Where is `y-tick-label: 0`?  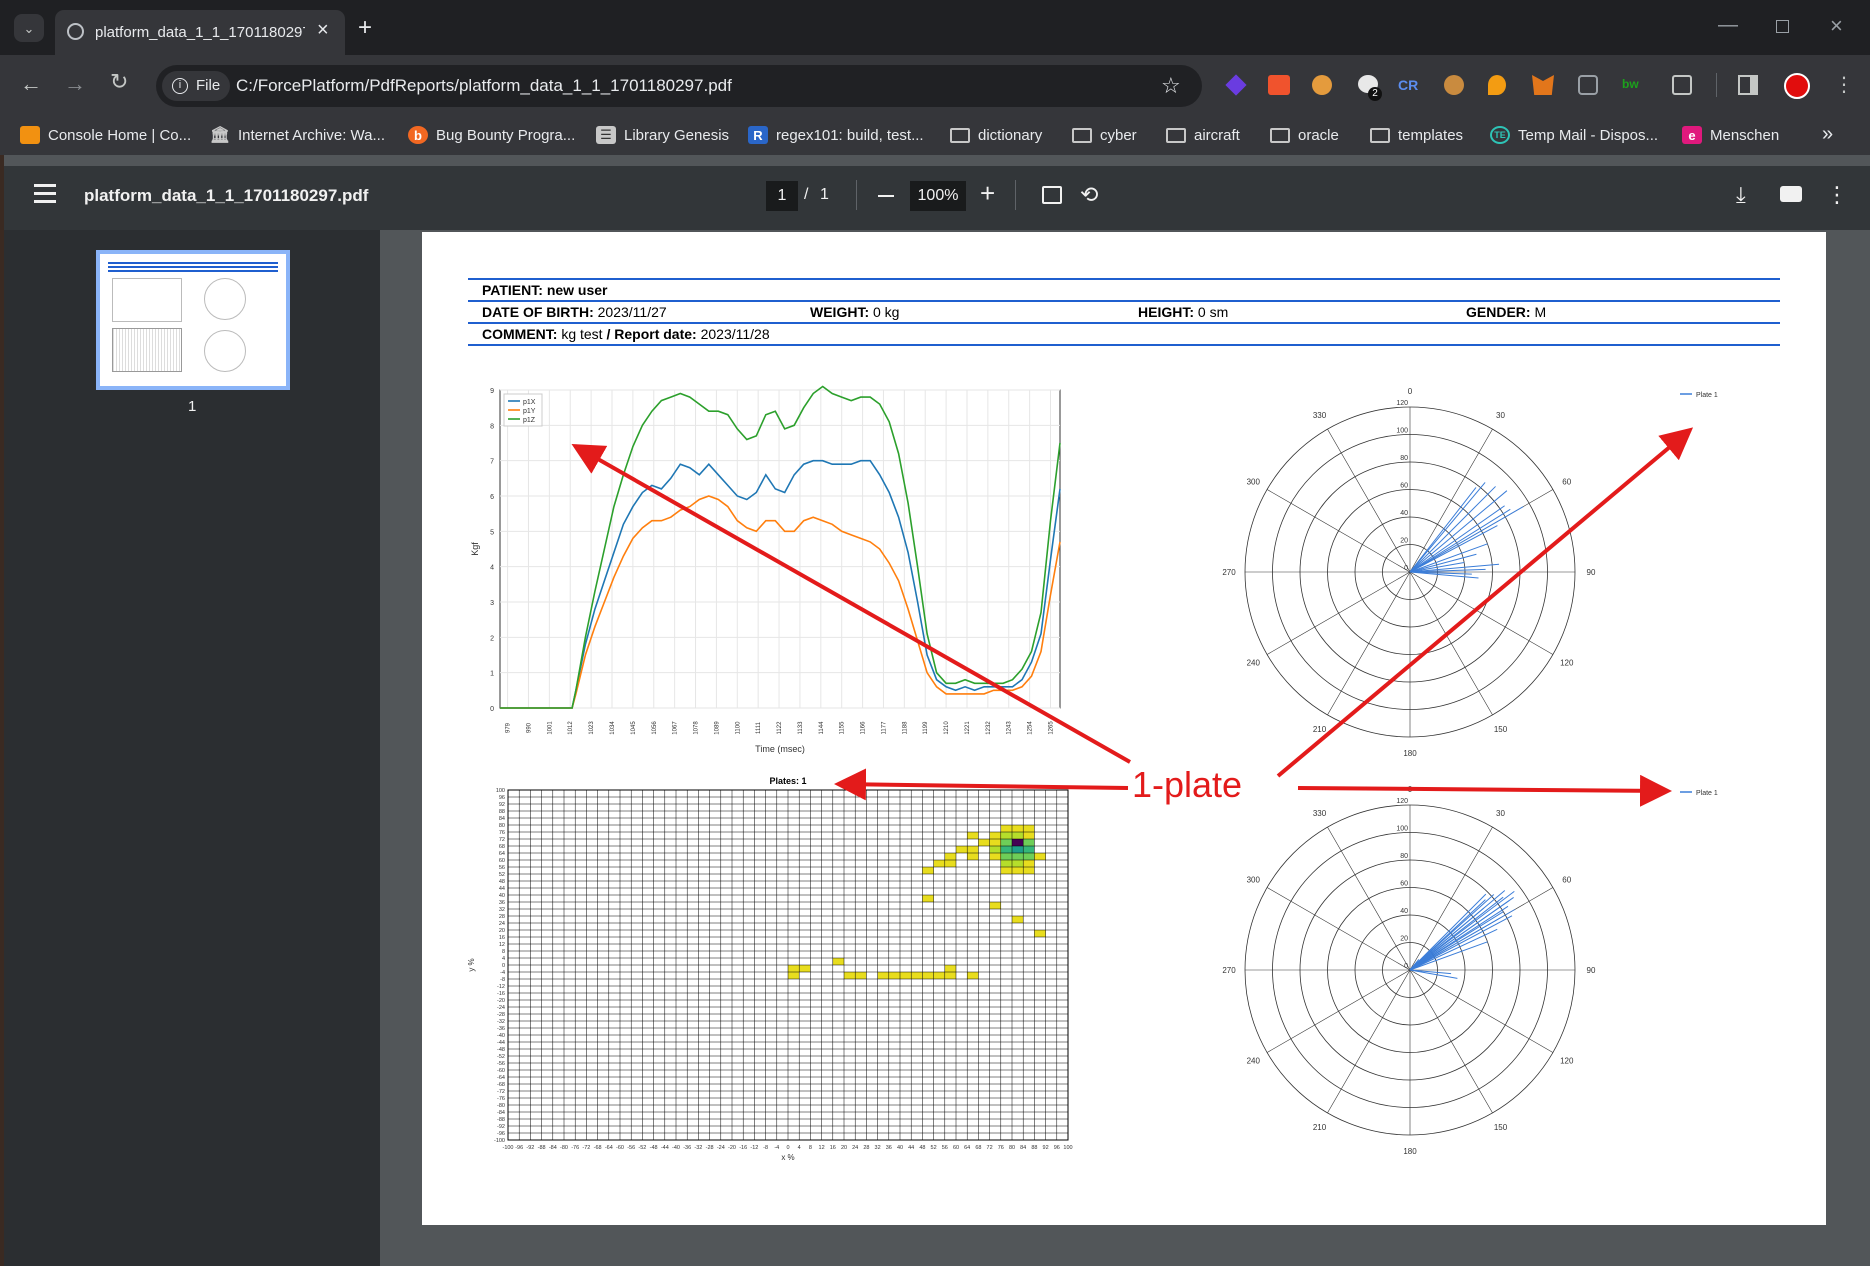 y-tick-label: 0 is located at coordinates (503, 966).